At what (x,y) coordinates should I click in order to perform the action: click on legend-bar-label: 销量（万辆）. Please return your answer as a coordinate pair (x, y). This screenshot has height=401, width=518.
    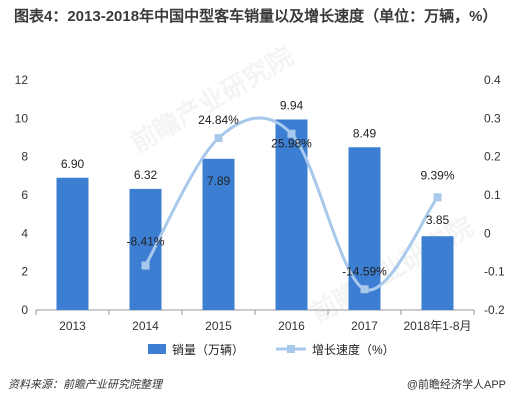
    Looking at the image, I should click on (208, 350).